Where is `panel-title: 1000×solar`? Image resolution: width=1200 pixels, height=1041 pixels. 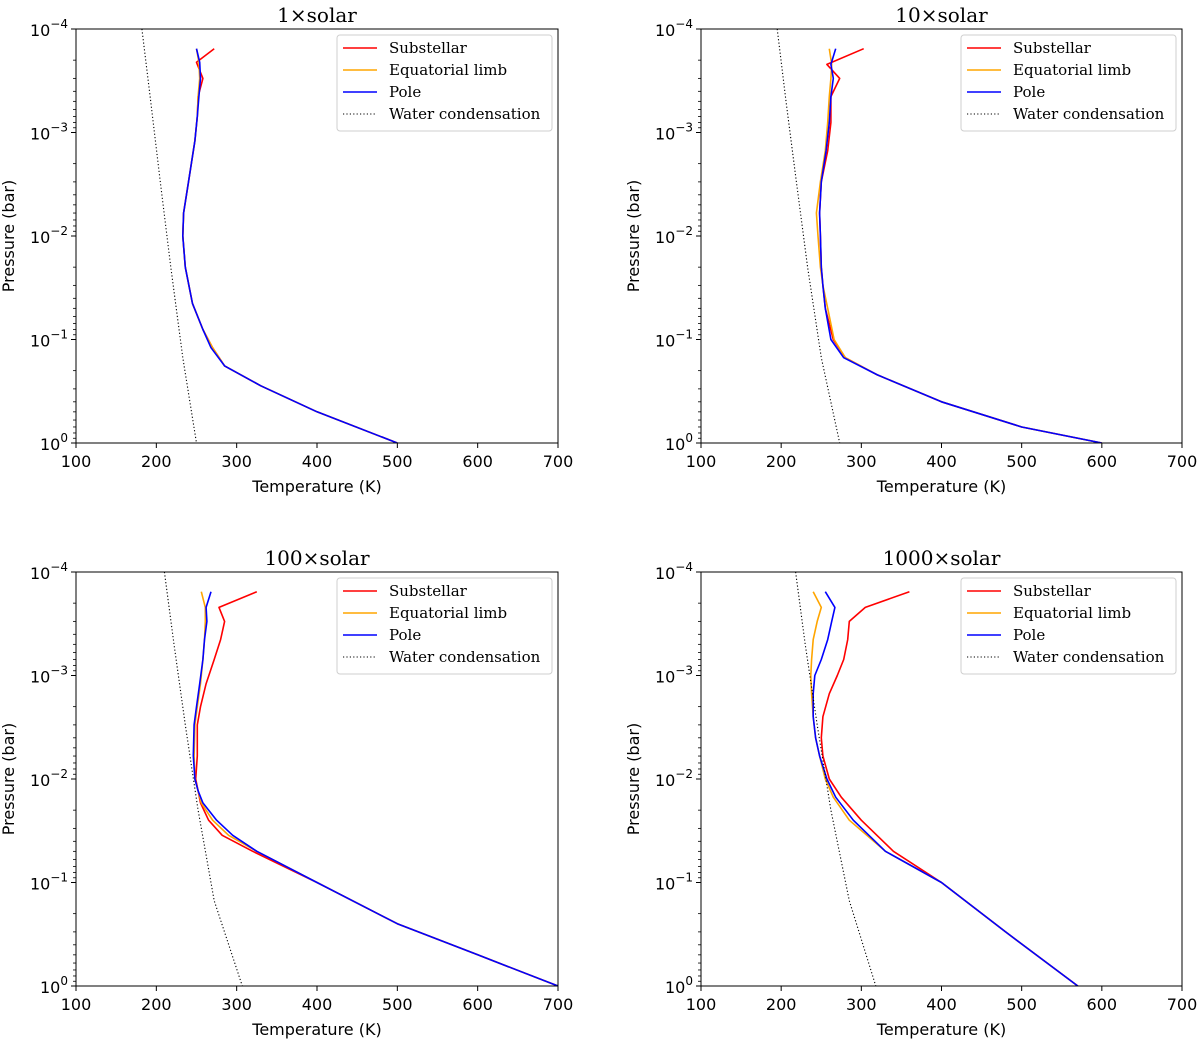
panel-title: 1000×solar is located at coordinates (942, 558).